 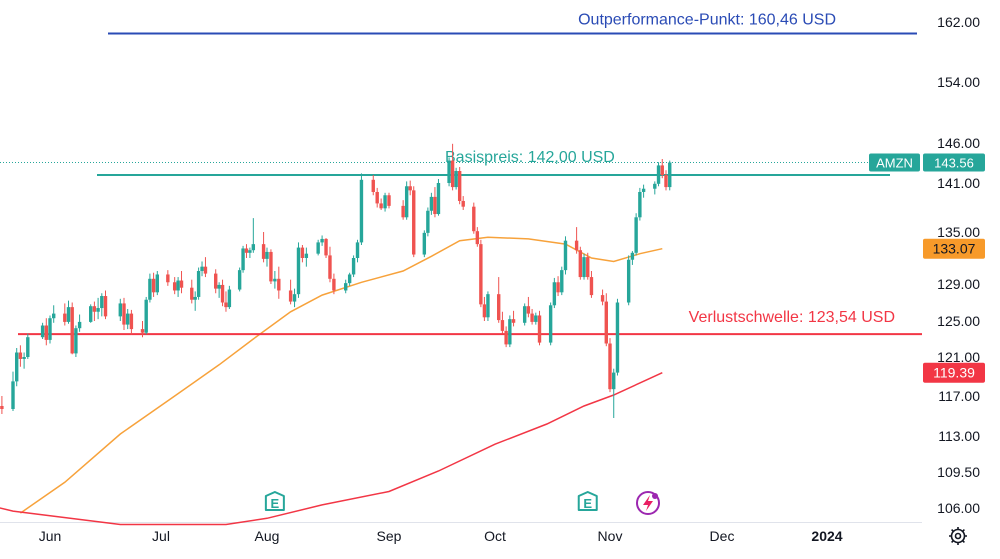 What do you see at coordinates (648, 503) in the screenshot?
I see `lightning-icon` at bounding box center [648, 503].